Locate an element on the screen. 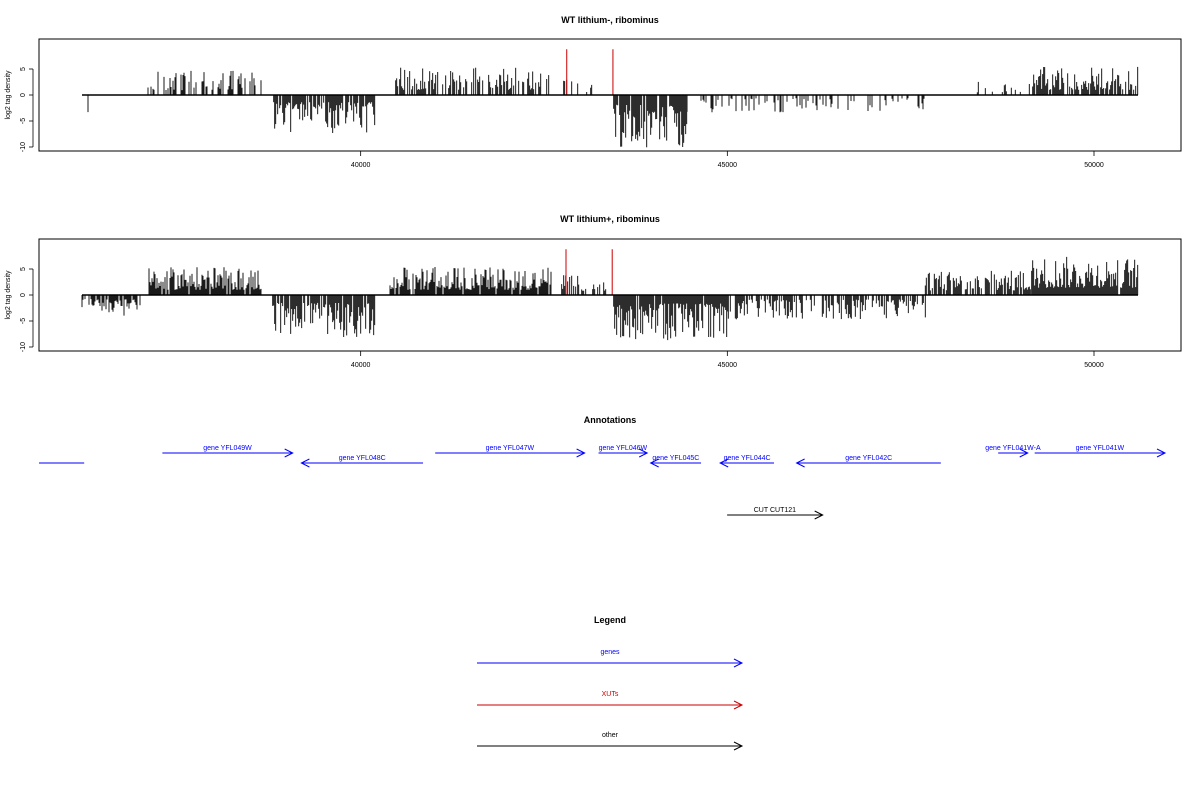  feature-label: gene YFL042C is located at coordinates (868, 458).